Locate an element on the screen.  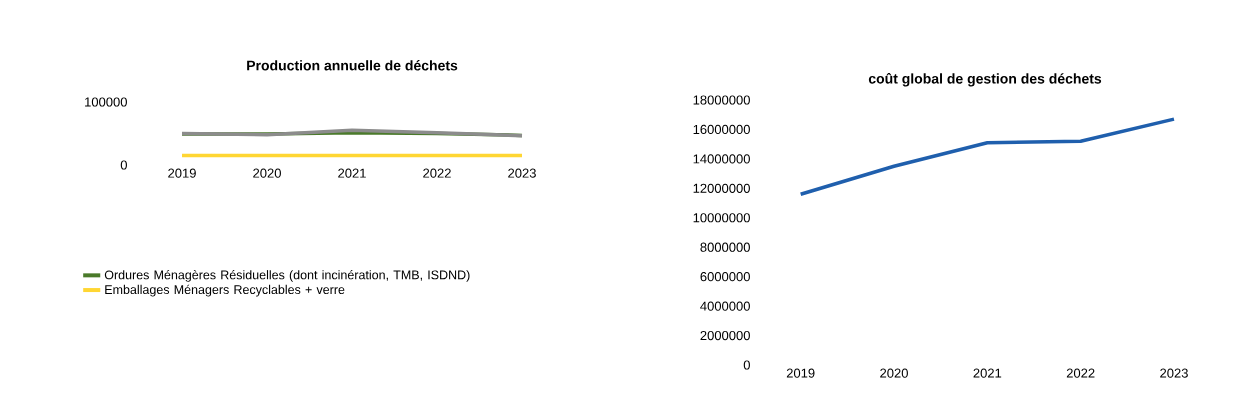
y-tick-label: 10000000 is located at coordinates (721, 218).